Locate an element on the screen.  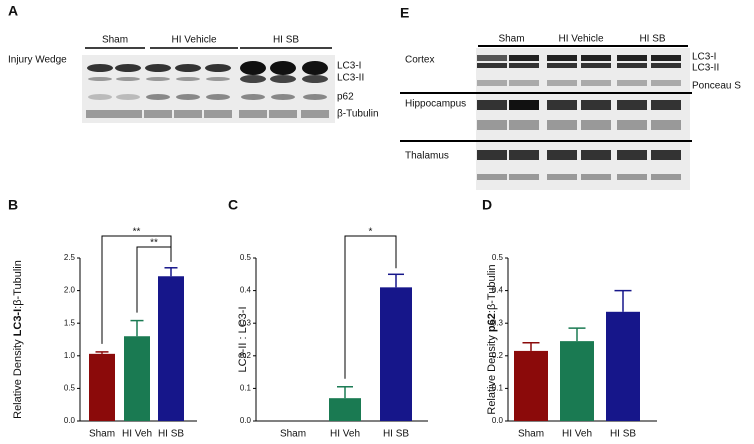
band-label: p62 is located at coordinates (345, 97).